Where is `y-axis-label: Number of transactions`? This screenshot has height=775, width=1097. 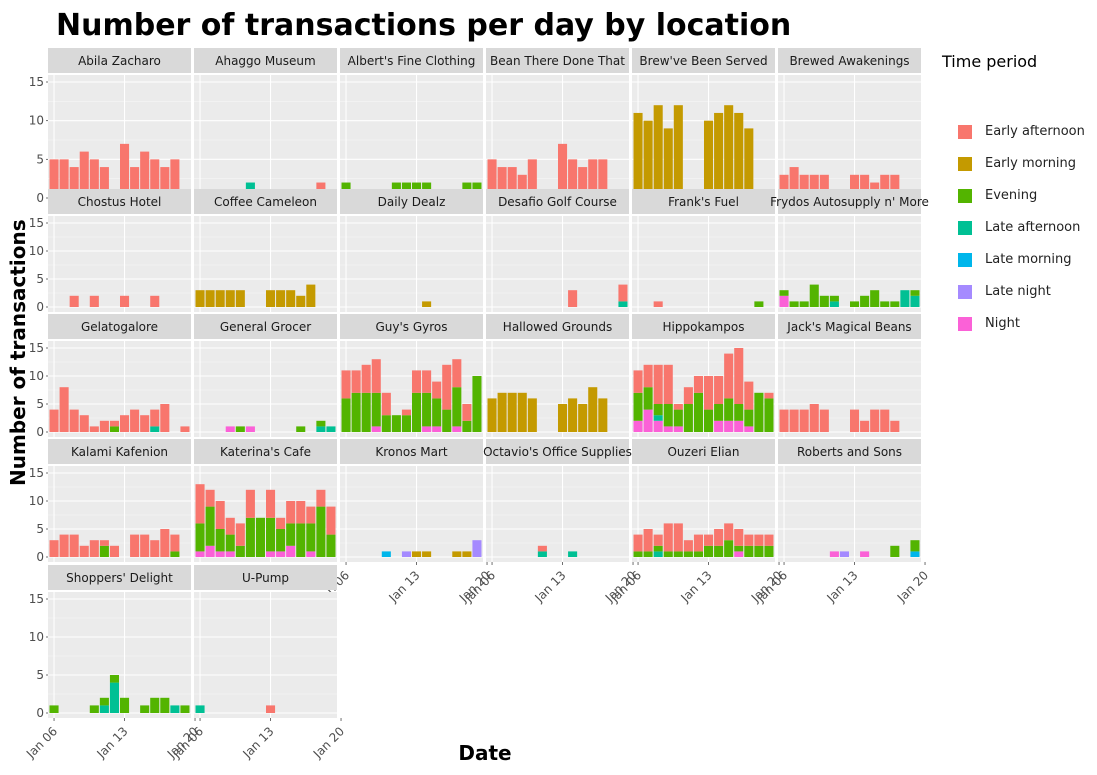 y-axis-label: Number of transactions is located at coordinates (18, 352).